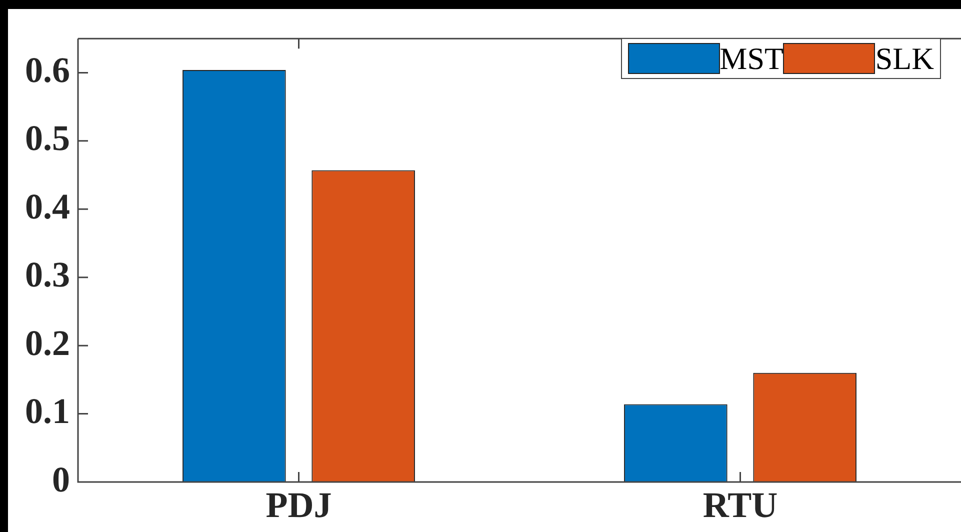 Image resolution: width=961 pixels, height=532 pixels. I want to click on y-tick-label: 0.3, so click(47, 274).